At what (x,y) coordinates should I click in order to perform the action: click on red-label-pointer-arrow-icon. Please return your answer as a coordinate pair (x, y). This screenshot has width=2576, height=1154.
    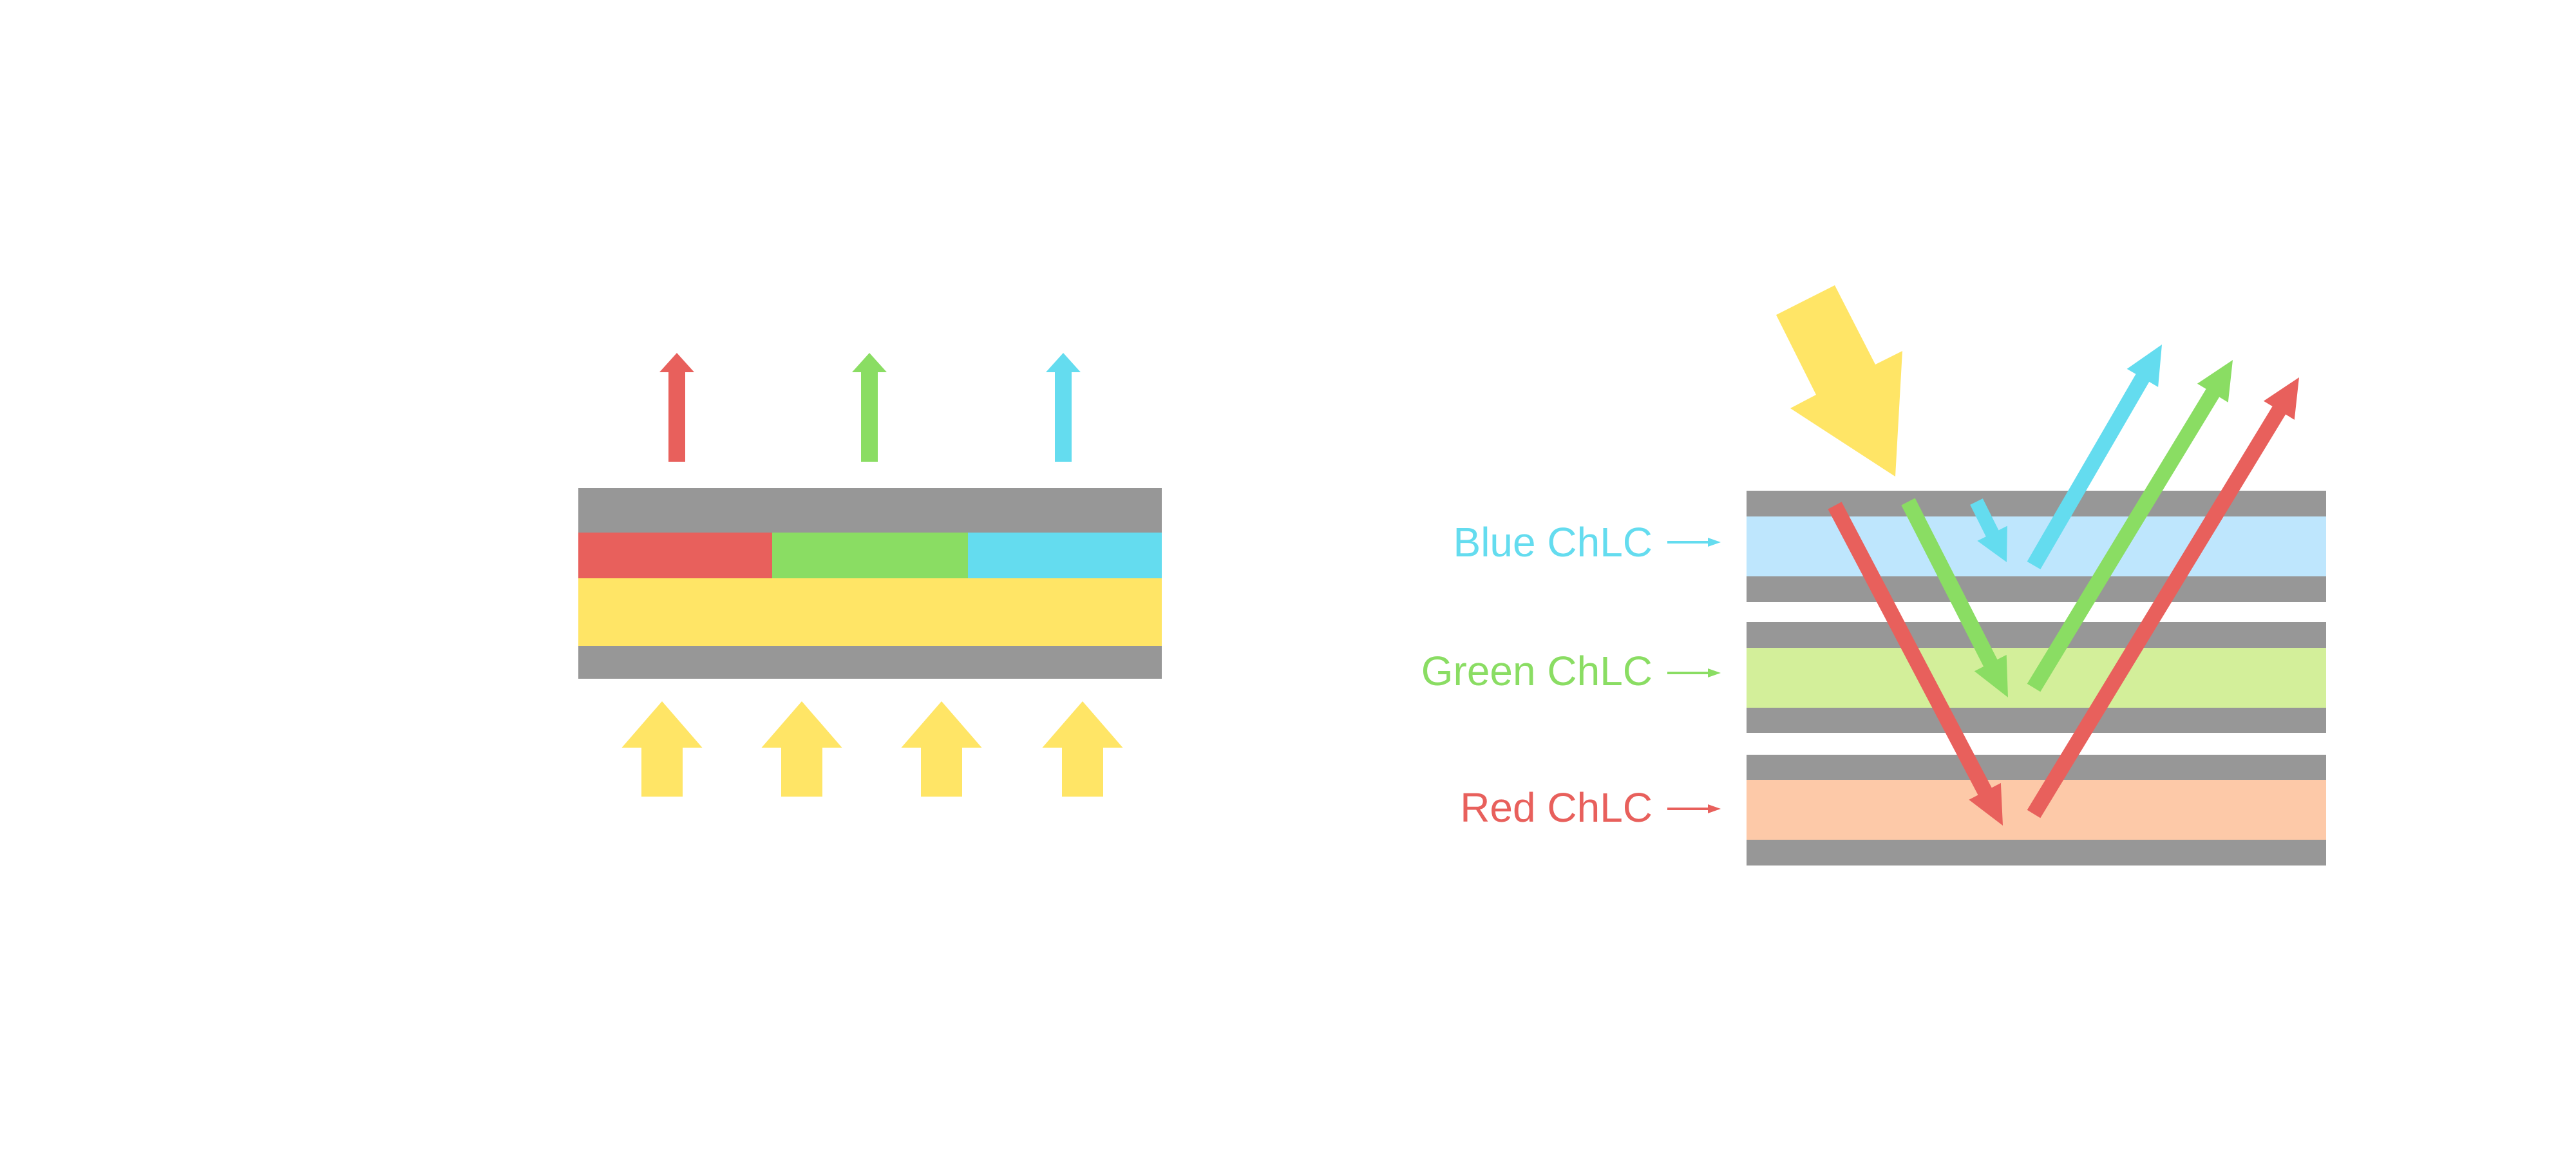
    Looking at the image, I should click on (1694, 808).